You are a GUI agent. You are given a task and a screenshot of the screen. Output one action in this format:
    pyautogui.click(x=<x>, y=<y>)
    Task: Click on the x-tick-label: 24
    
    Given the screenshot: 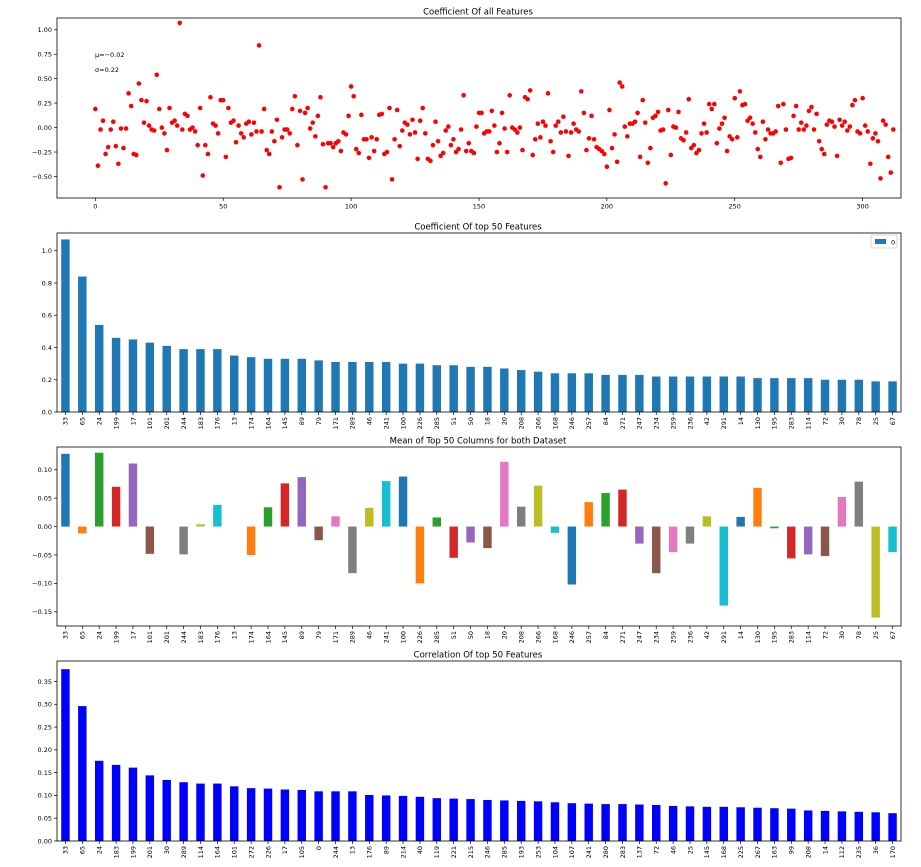 What is the action you would take?
    pyautogui.click(x=100, y=850)
    